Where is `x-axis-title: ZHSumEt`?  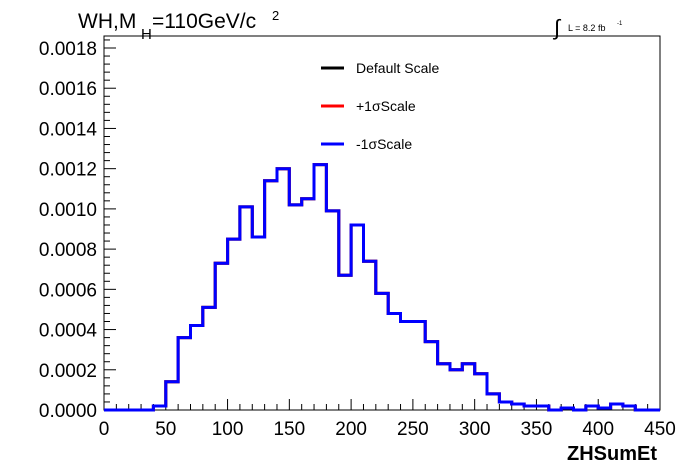 x-axis-title: ZHSumEt is located at coordinates (612, 454).